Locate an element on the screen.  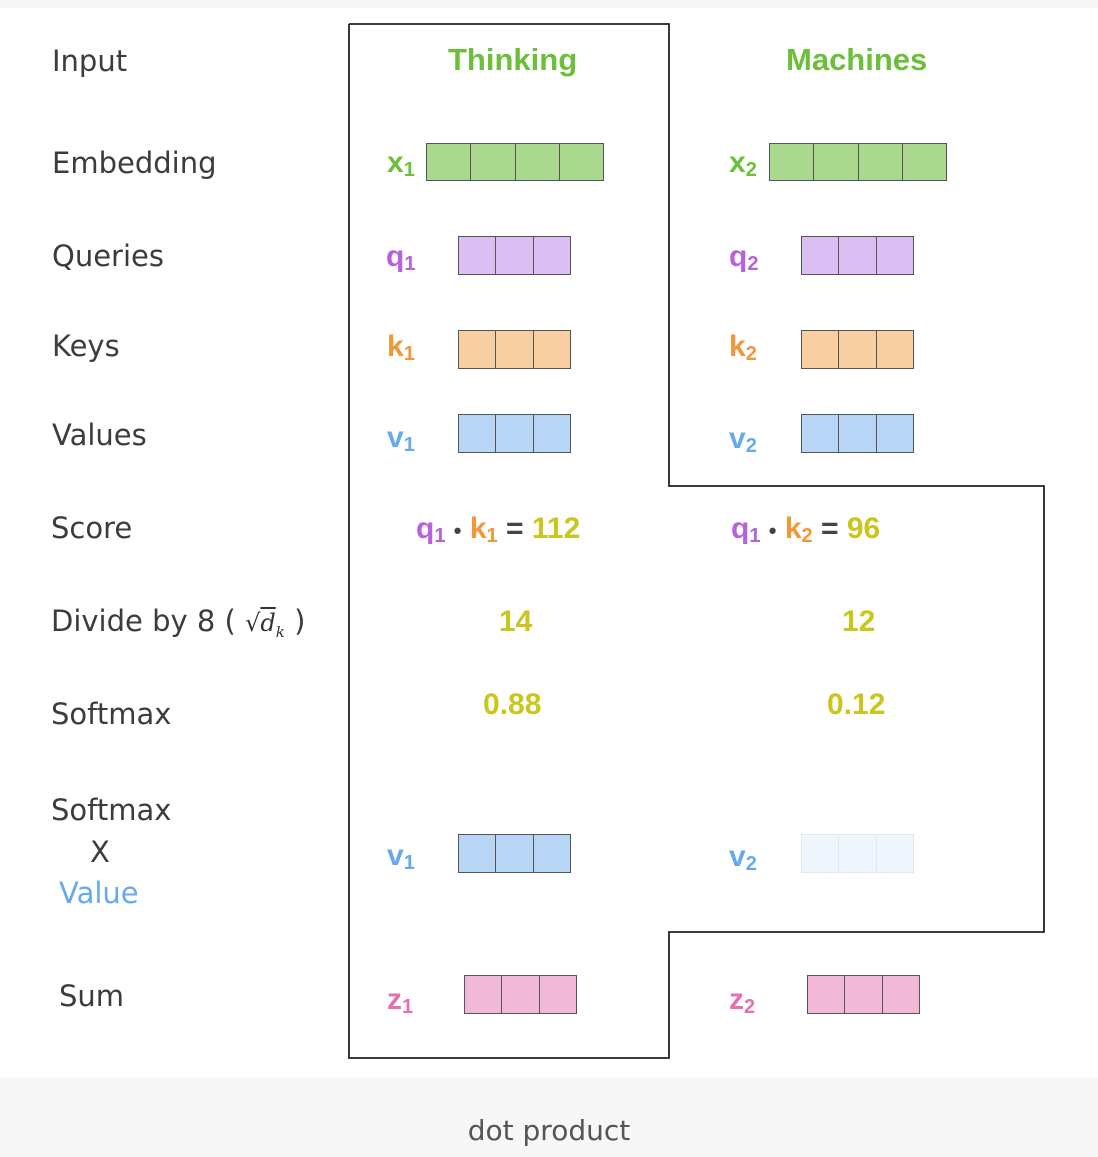
x2-letter: x is located at coordinates (737, 162).